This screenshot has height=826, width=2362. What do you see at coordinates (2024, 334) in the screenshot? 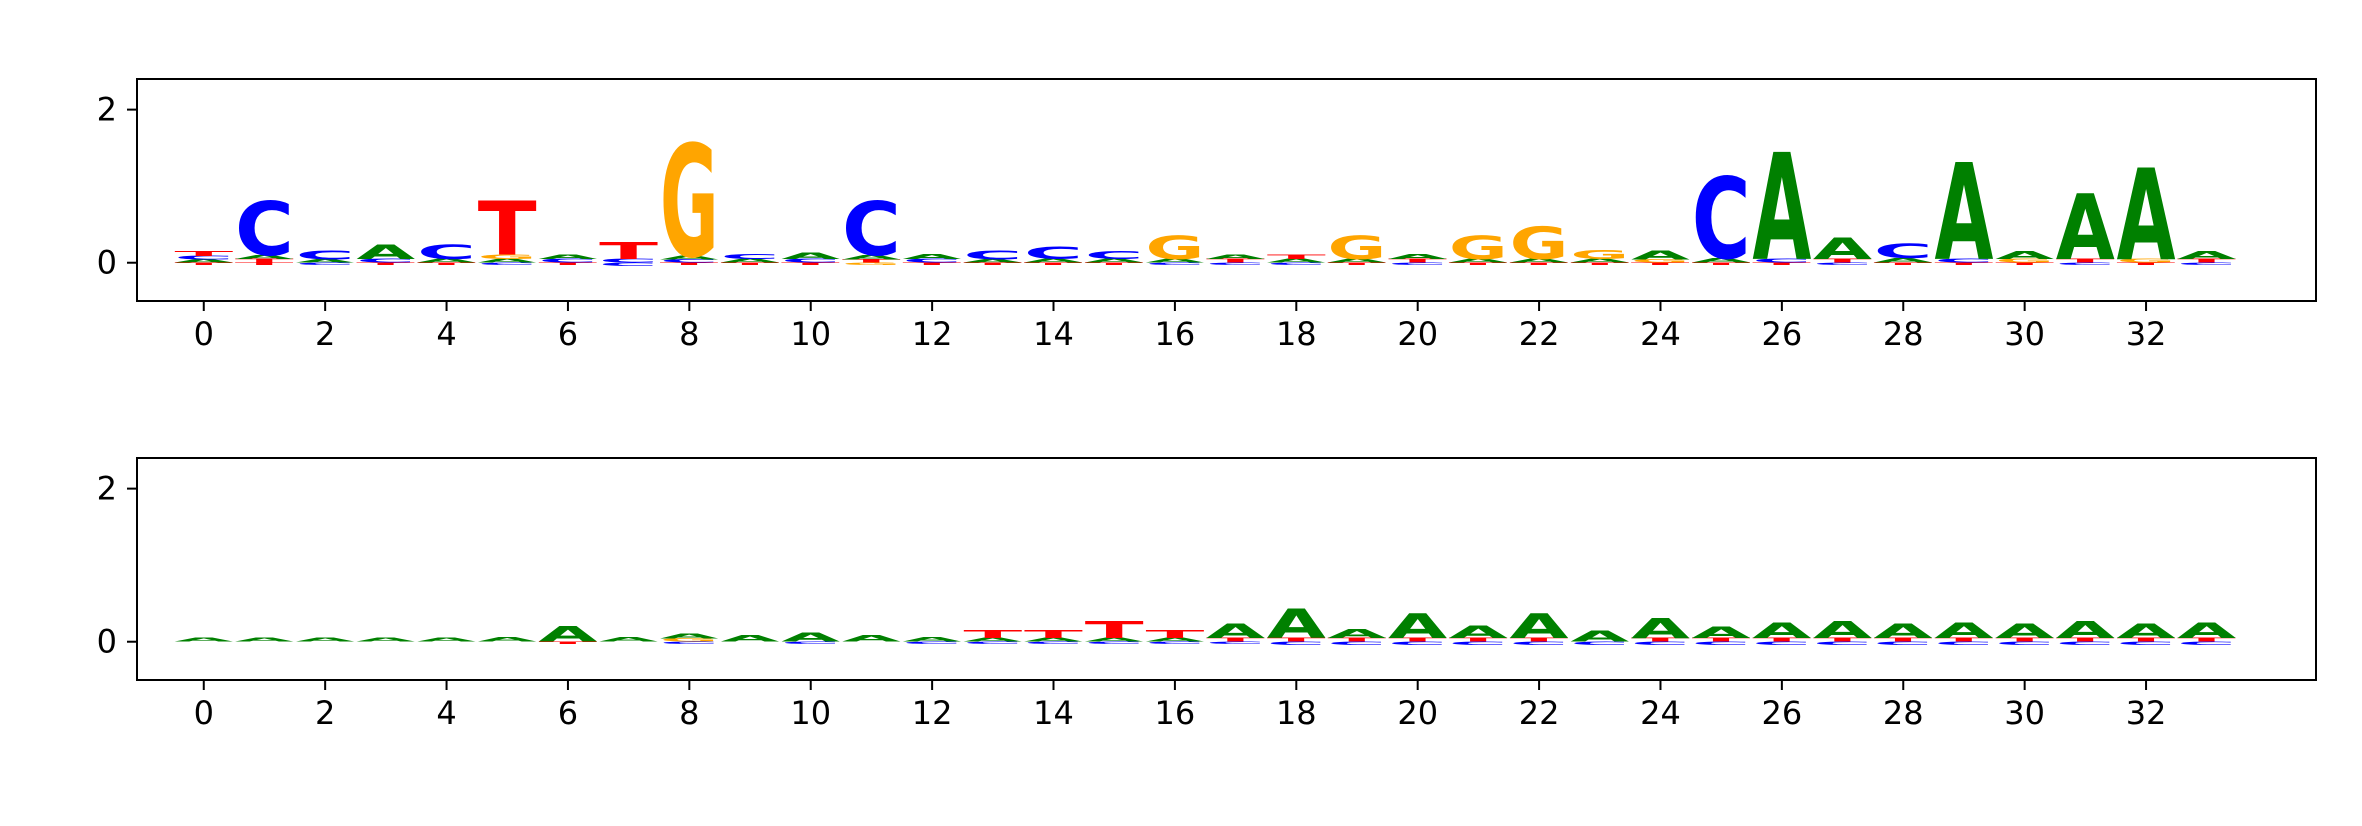
I see `x-tick-label: 30` at bounding box center [2024, 334].